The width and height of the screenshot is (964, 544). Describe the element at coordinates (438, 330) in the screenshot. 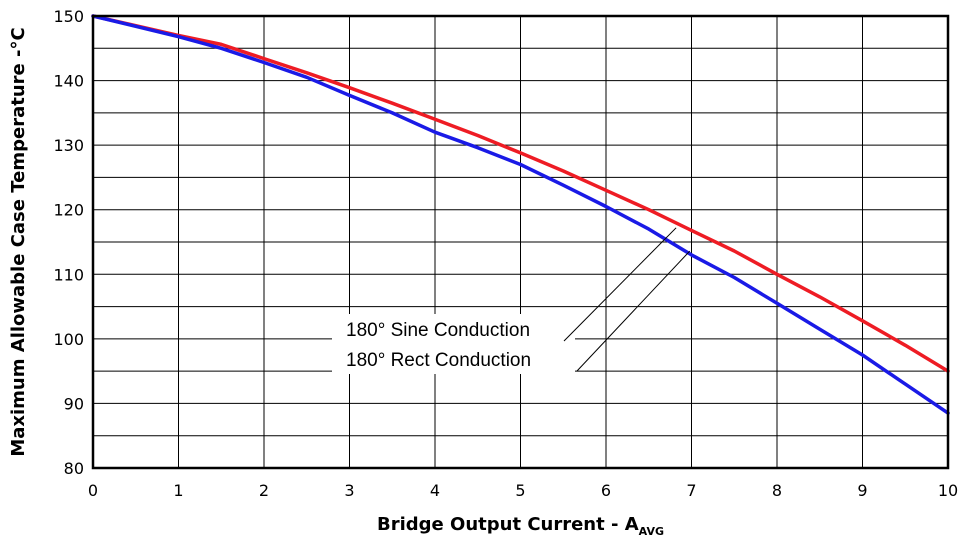

I see `annotation-label: 180° Sine Conduction` at that location.